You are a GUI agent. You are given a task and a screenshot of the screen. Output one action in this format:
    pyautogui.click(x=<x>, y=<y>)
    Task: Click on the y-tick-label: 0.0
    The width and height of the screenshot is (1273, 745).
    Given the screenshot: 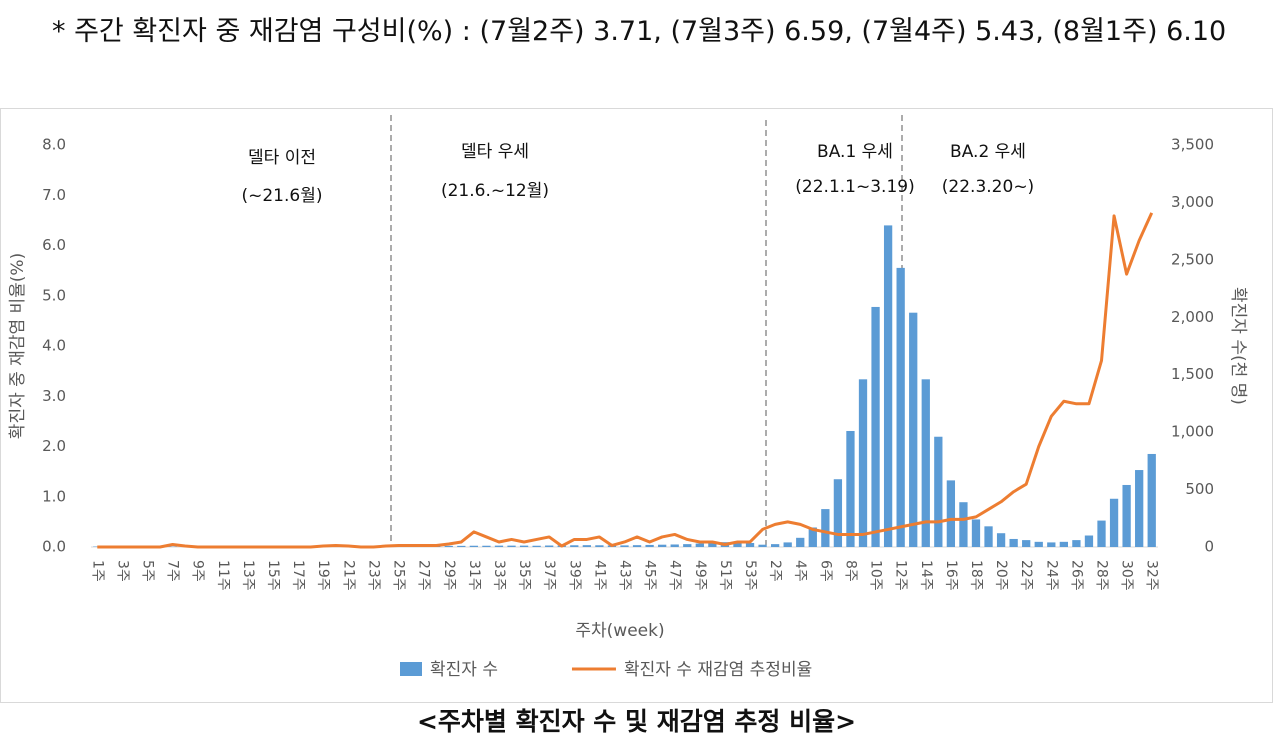 What is the action you would take?
    pyautogui.click(x=54, y=547)
    